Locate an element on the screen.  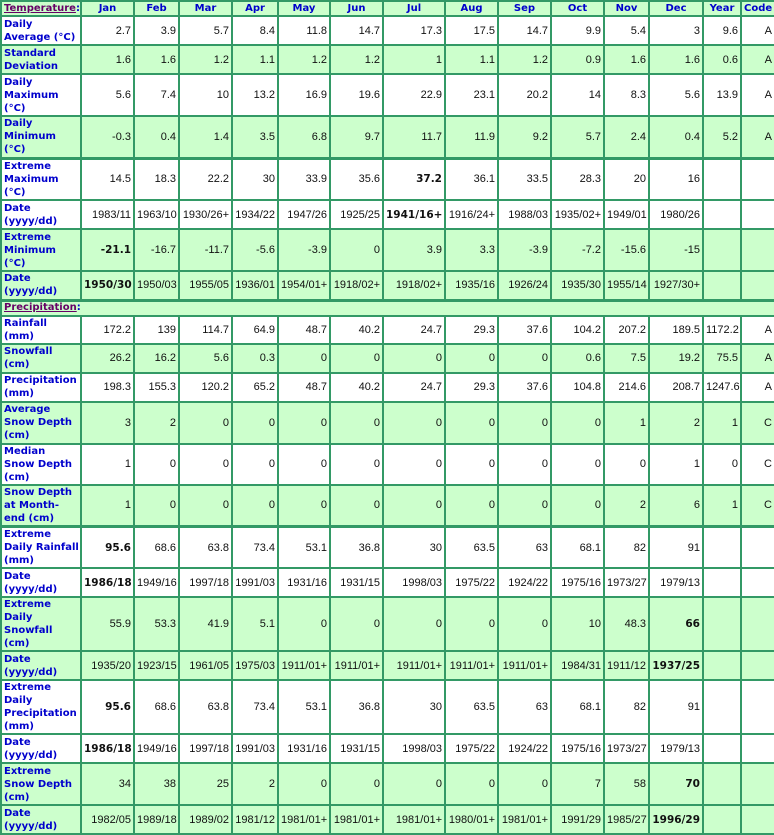
column-header-mar: Mar is located at coordinates (205, 8).